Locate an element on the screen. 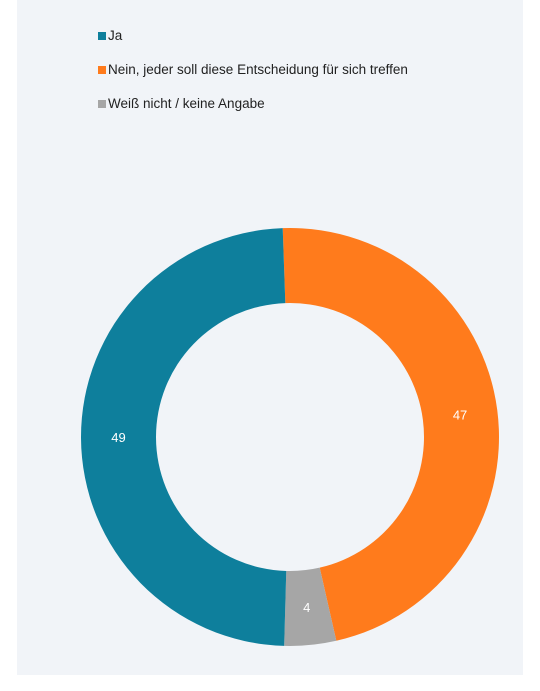 Image resolution: width=540 pixels, height=691 pixels. legend-label: Ja is located at coordinates (115, 35).